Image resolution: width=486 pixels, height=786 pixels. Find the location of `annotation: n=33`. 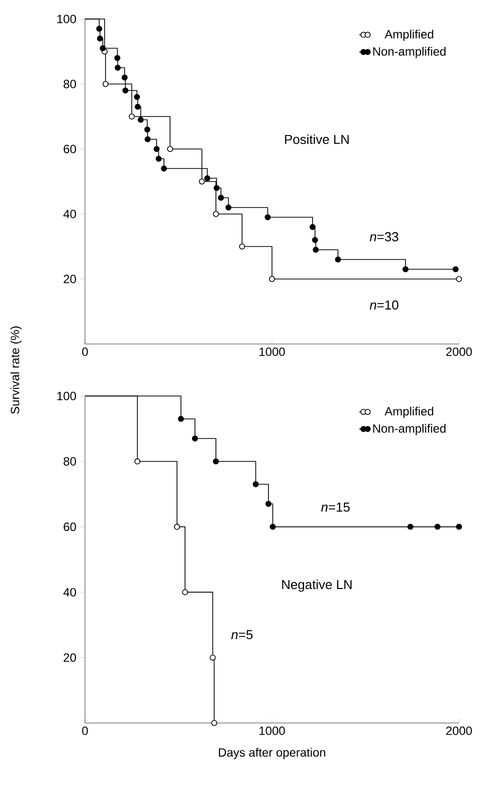

annotation: n=33 is located at coordinates (384, 237).